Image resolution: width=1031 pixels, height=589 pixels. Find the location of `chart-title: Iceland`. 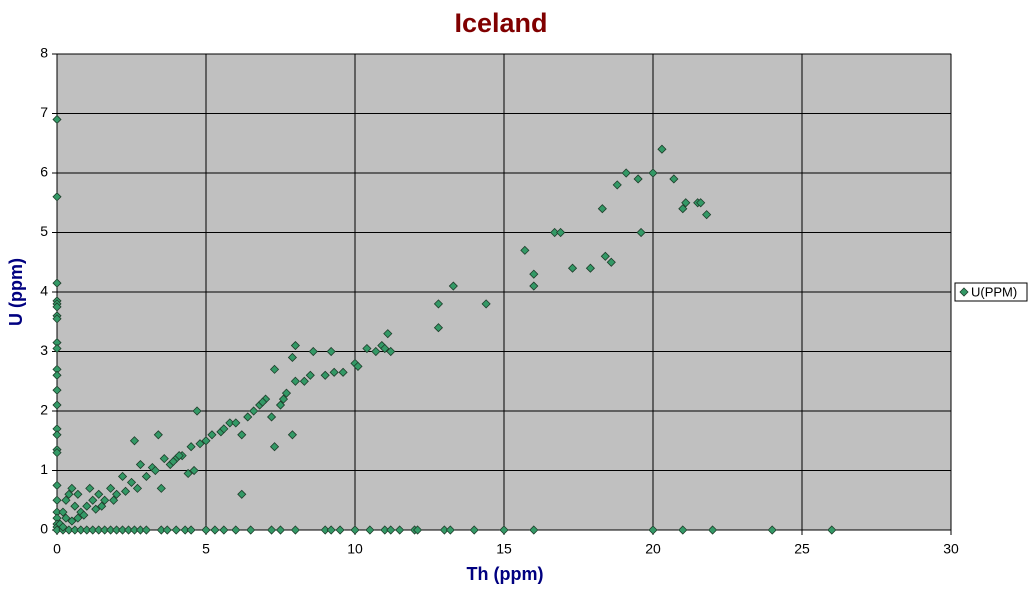

chart-title: Iceland is located at coordinates (500, 23).